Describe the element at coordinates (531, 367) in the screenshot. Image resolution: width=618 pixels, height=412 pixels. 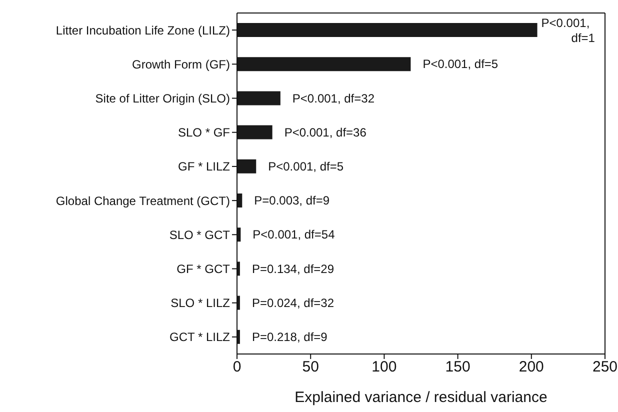
I see `x-tick-label: 200` at that location.